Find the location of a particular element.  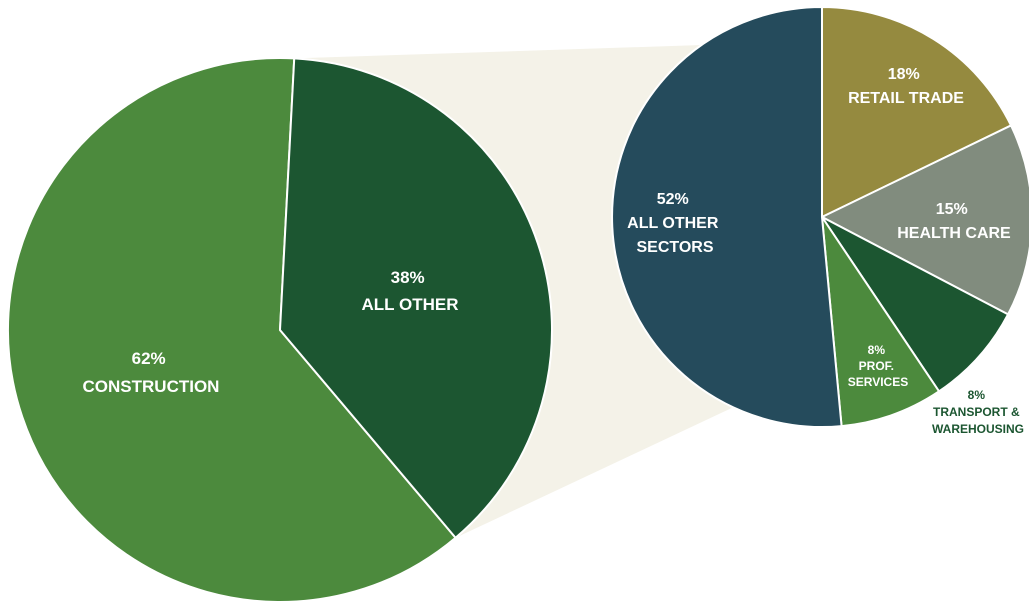

transport-name-line1: TRANSPORT & is located at coordinates (976, 412).